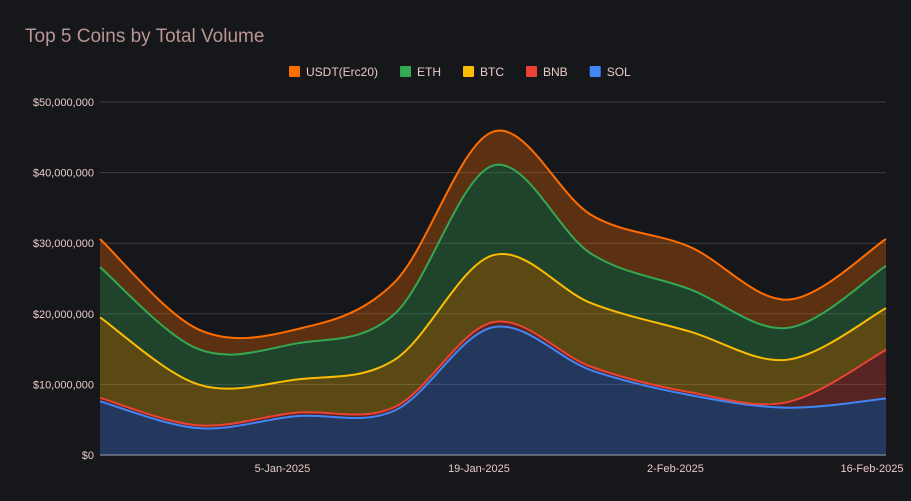 The width and height of the screenshot is (911, 501). What do you see at coordinates (871, 469) in the screenshot?
I see `x-tick-label: 16-Feb-2025` at bounding box center [871, 469].